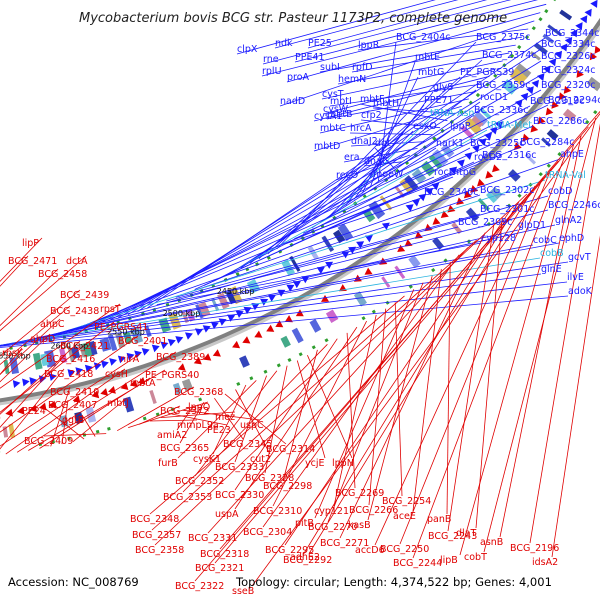 The height and width of the screenshot is (600, 600). Describe the element at coordinates (545, 240) in the screenshot. I see `plus-feature-label: cobC` at that location.